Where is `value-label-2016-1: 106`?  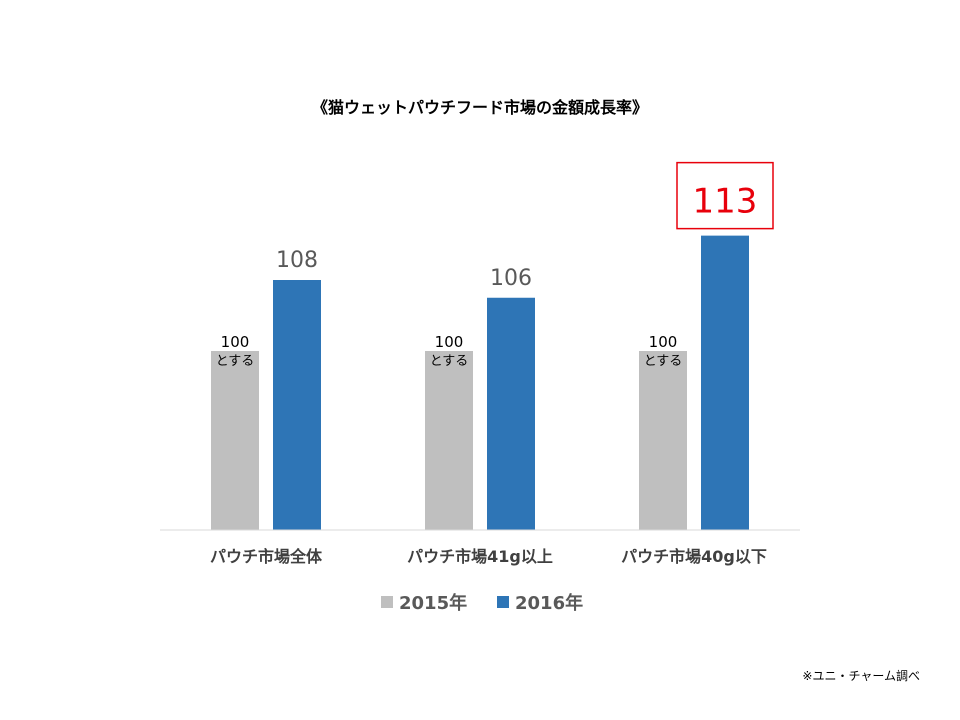 value-label-2016-1: 106 is located at coordinates (511, 278).